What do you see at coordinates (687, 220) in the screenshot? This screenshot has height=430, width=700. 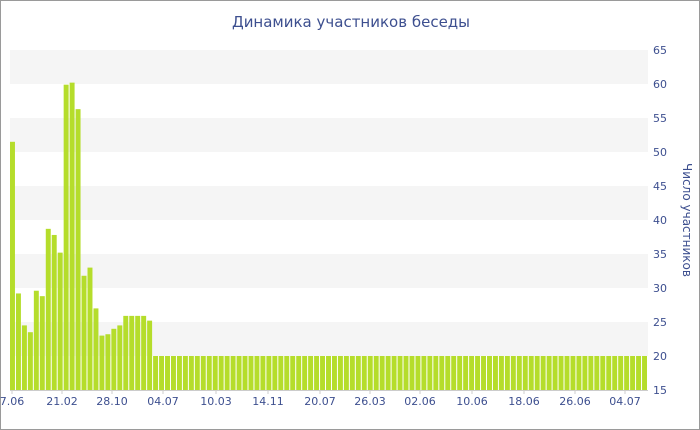 I see `y-axis-title: Число участников` at bounding box center [687, 220].